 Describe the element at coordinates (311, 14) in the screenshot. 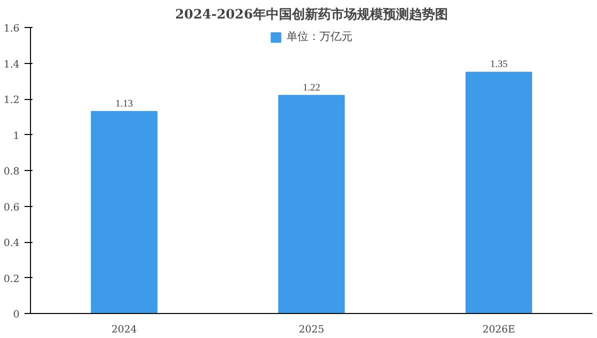

I see `chart-title: 2024-2026年中国创新药市场规模预测趋势图` at that location.